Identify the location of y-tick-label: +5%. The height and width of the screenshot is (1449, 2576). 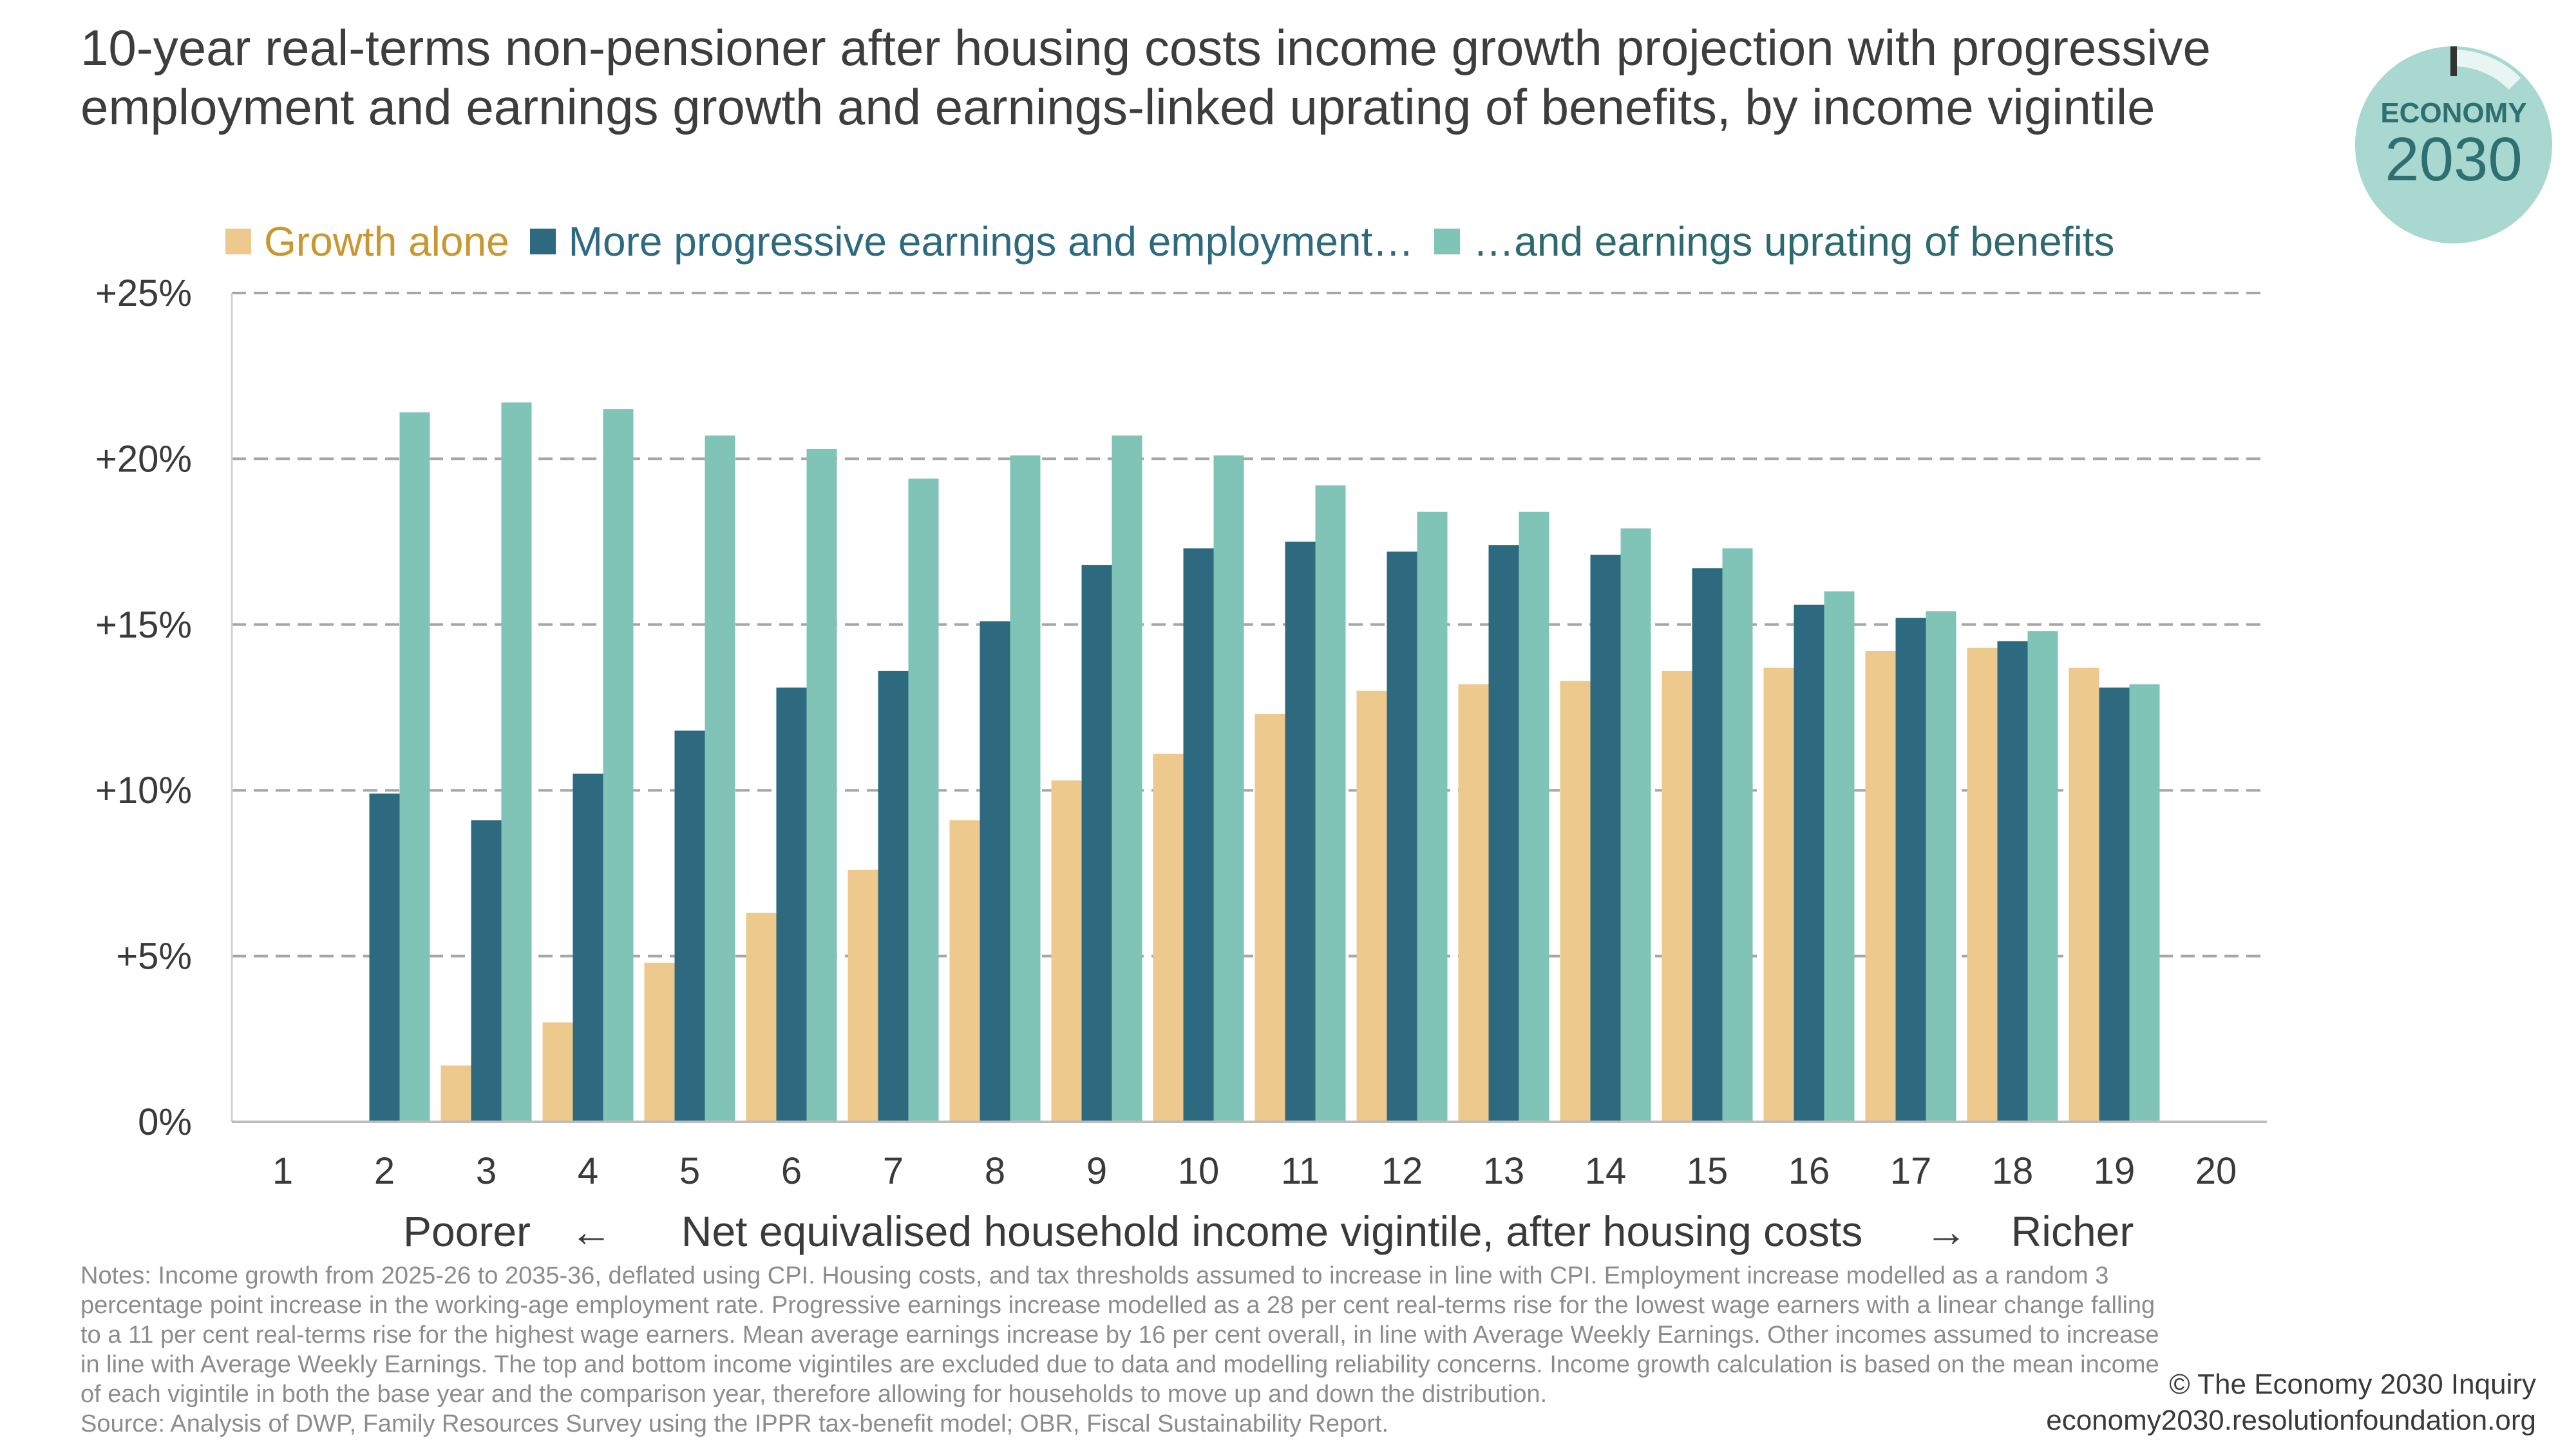
(154, 957).